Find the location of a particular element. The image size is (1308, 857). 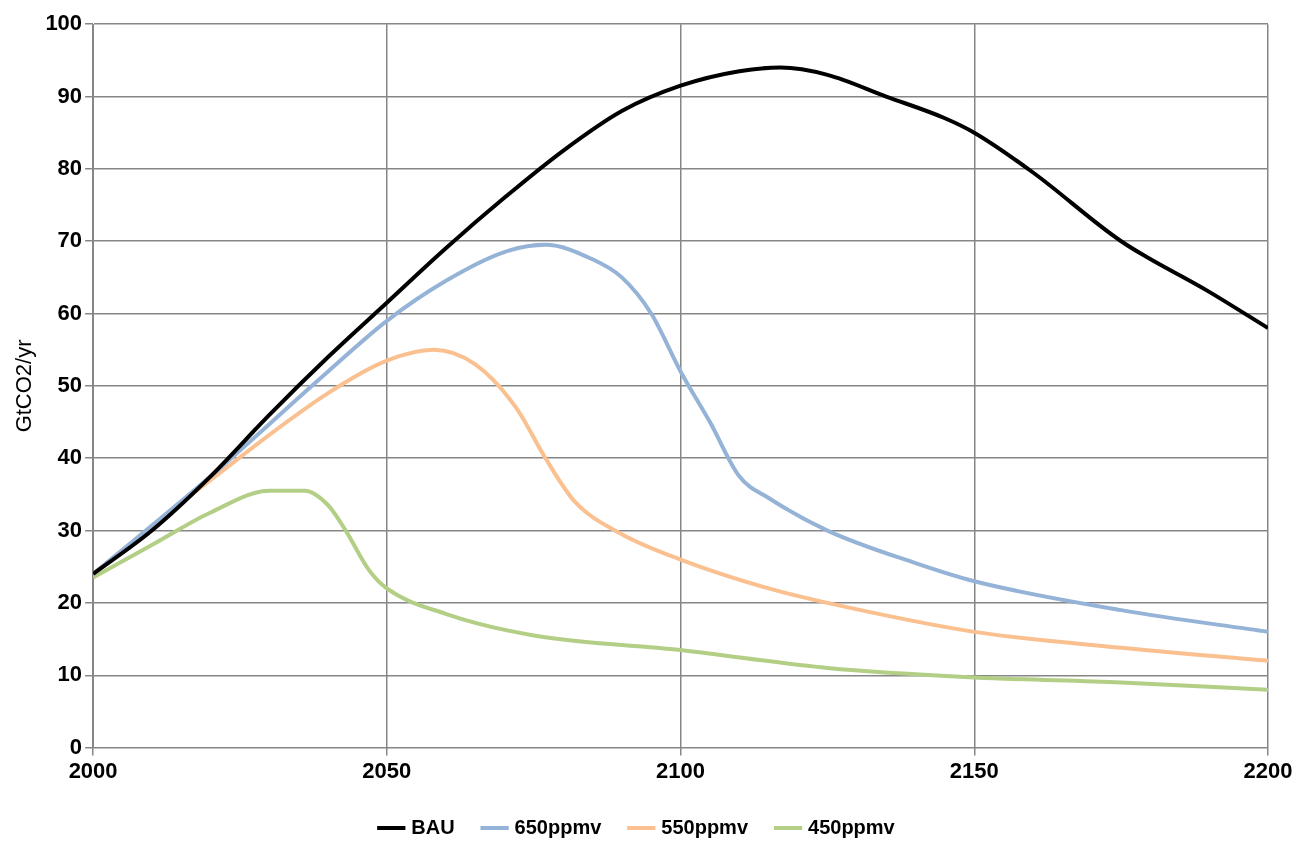

y-tick-label: 30 is located at coordinates (70, 529).